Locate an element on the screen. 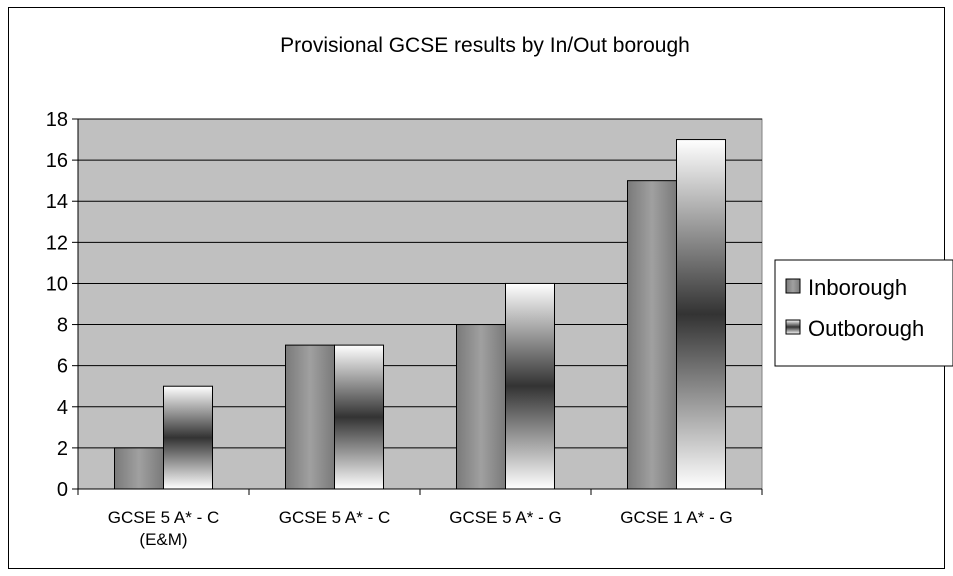 The height and width of the screenshot is (576, 953). y-tick-label: 0 is located at coordinates (62, 490).